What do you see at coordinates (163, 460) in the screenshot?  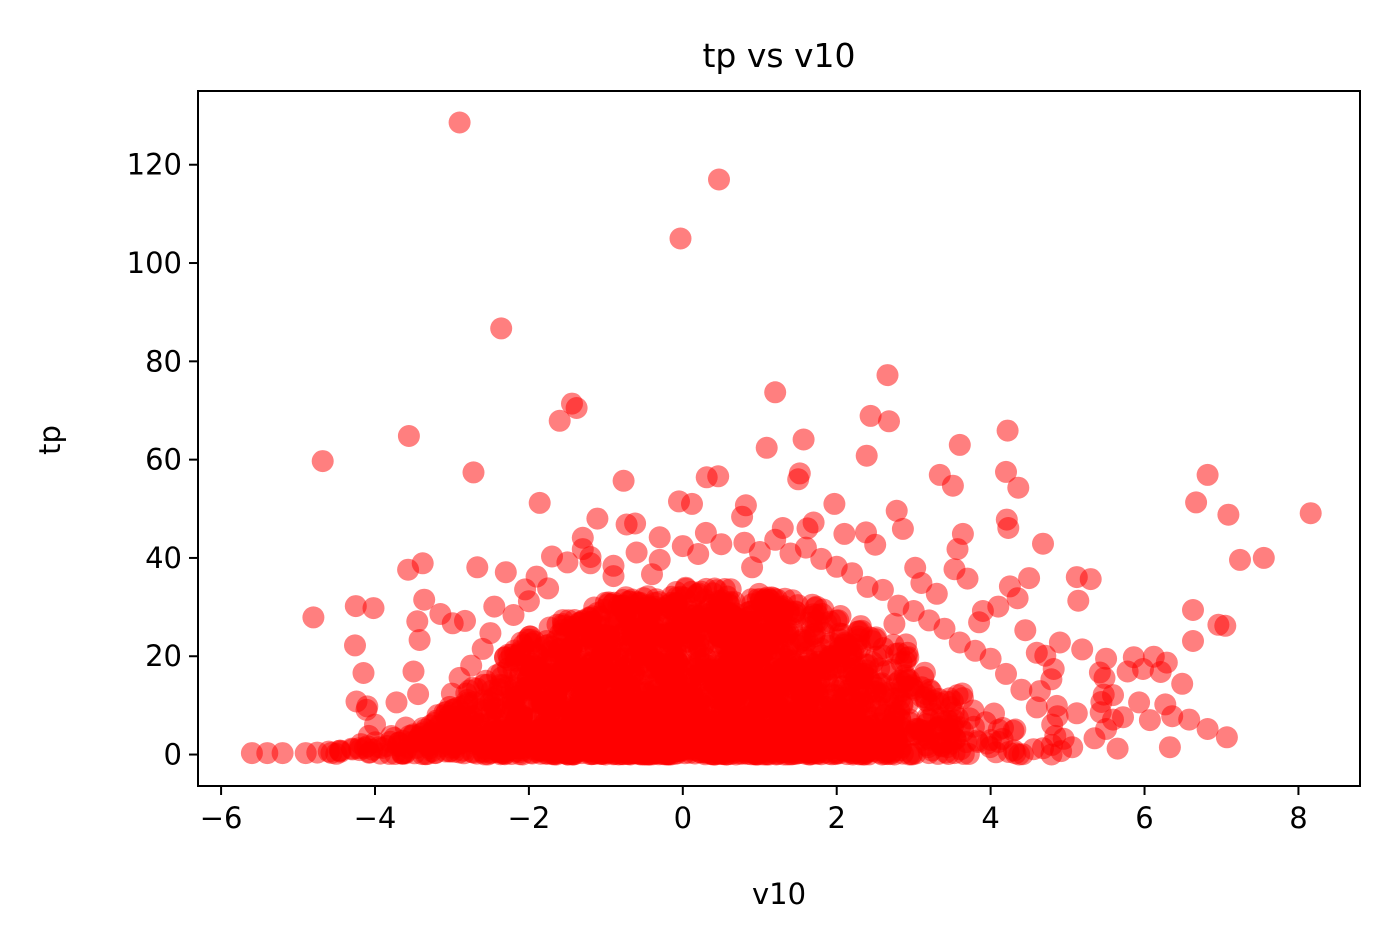 I see `y-tick-label: 60` at bounding box center [163, 460].